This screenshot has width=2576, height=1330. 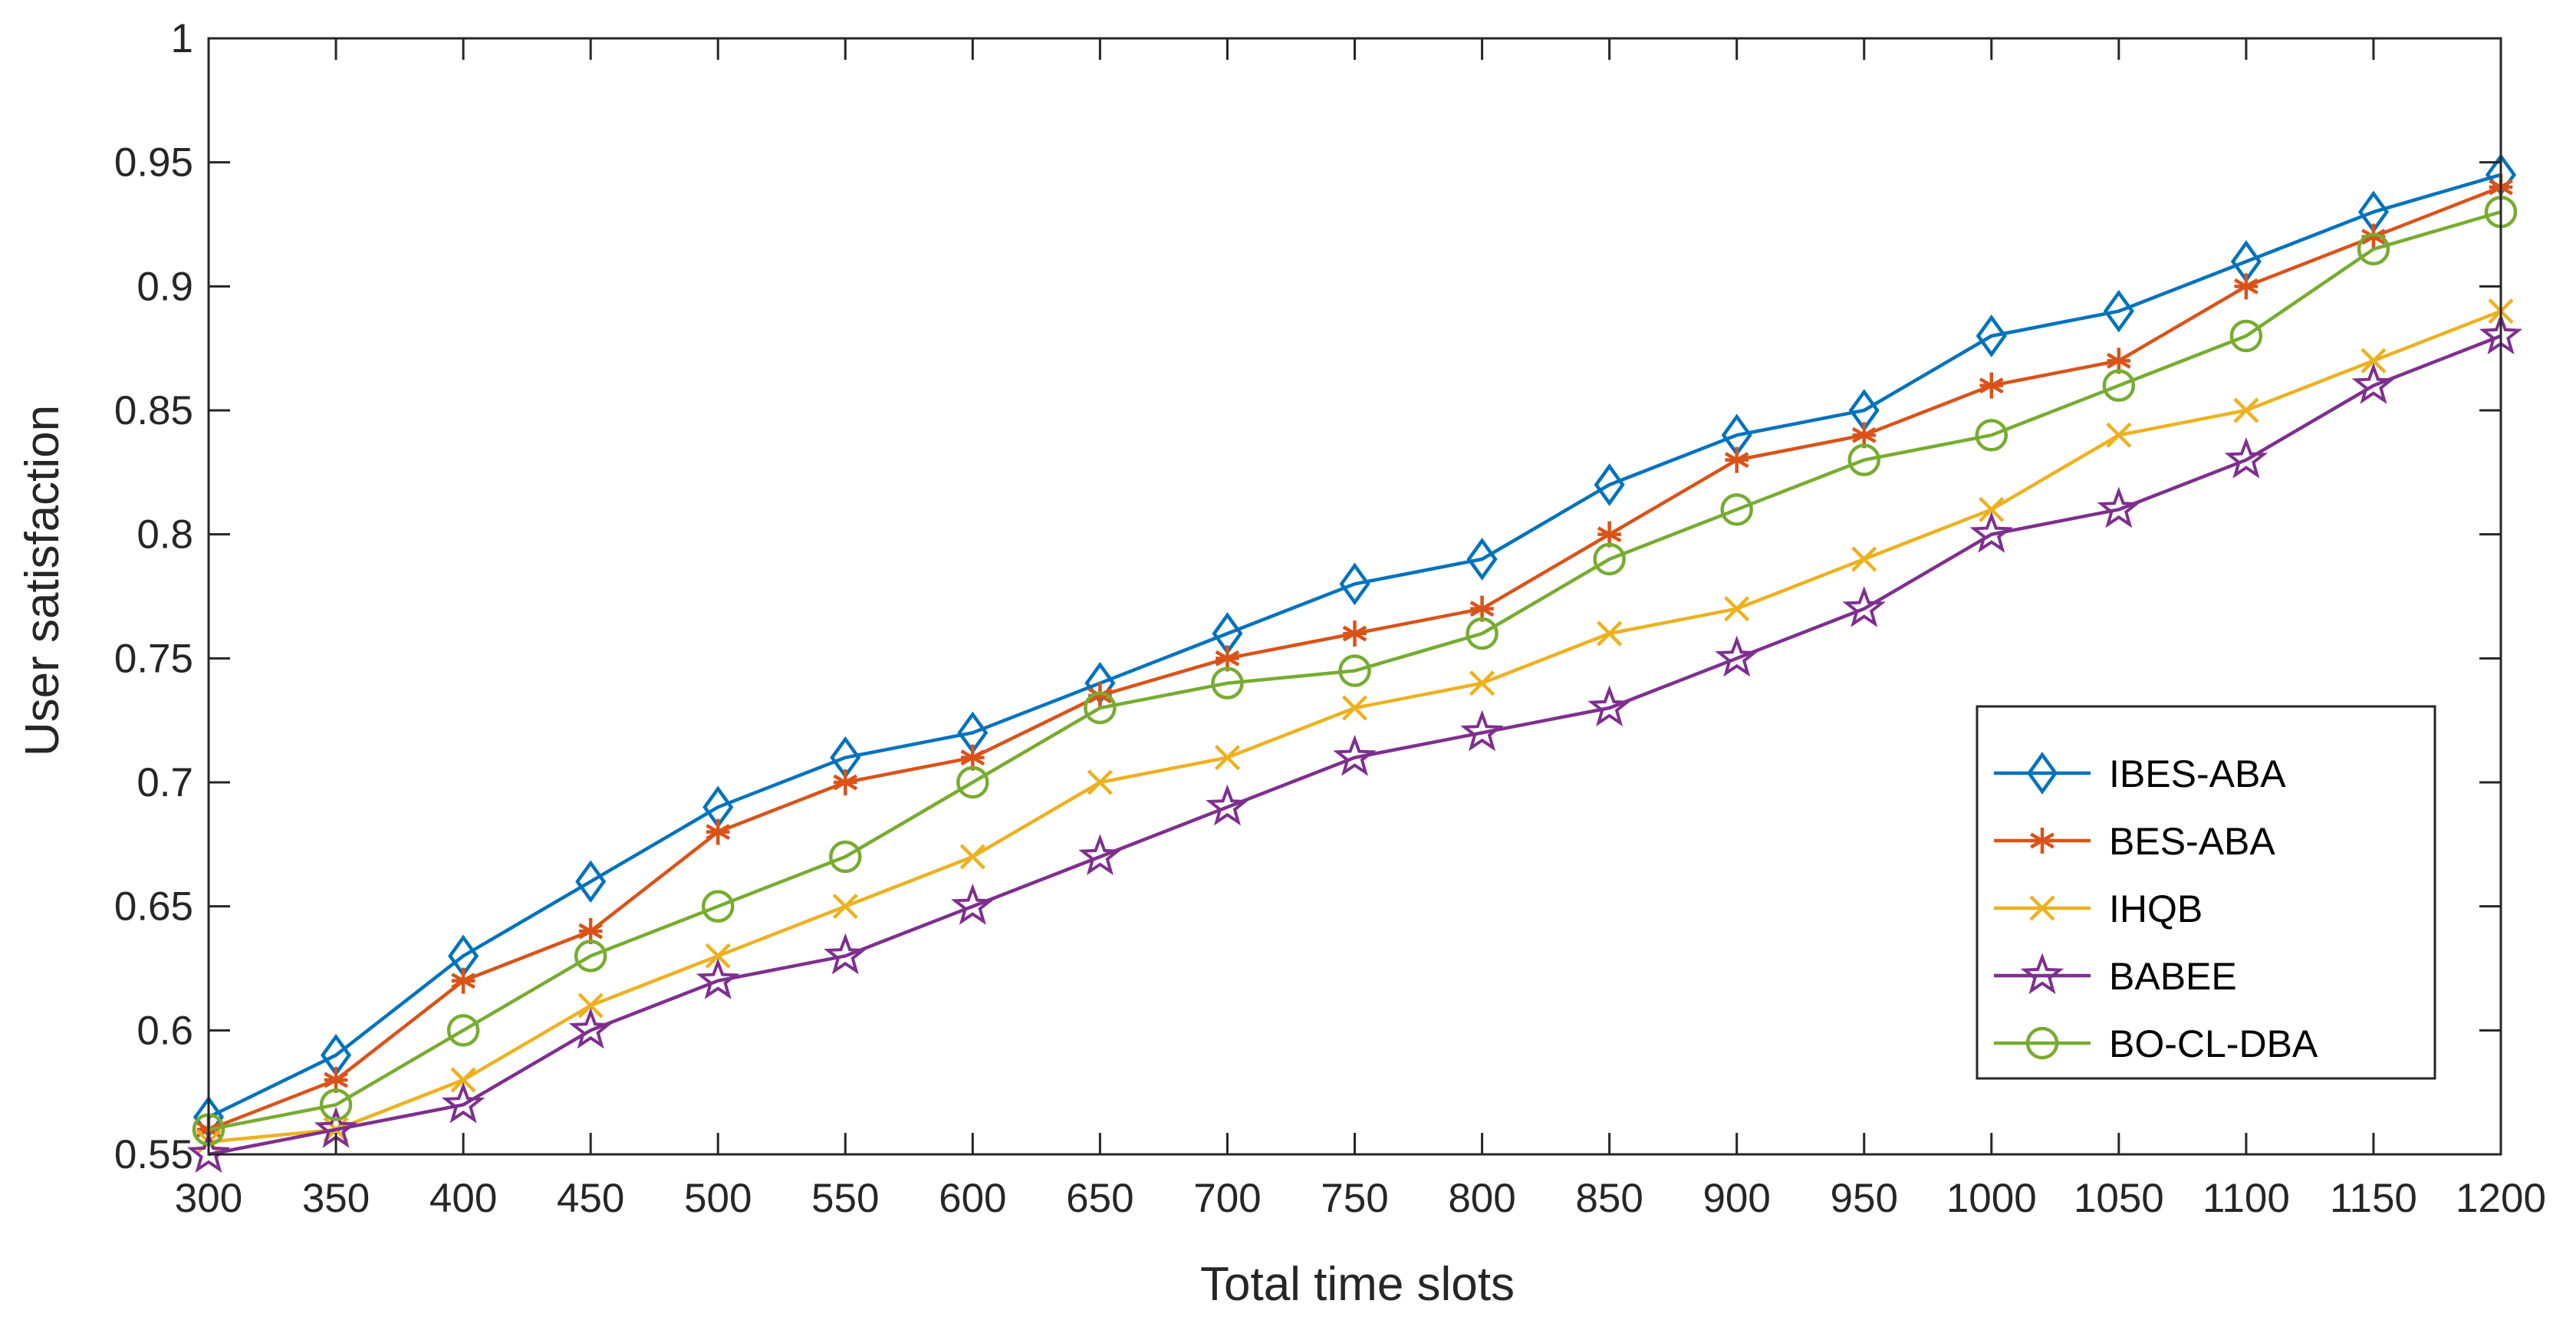 I want to click on legend-swatch-marker-2-shape, so click(x=2042, y=841).